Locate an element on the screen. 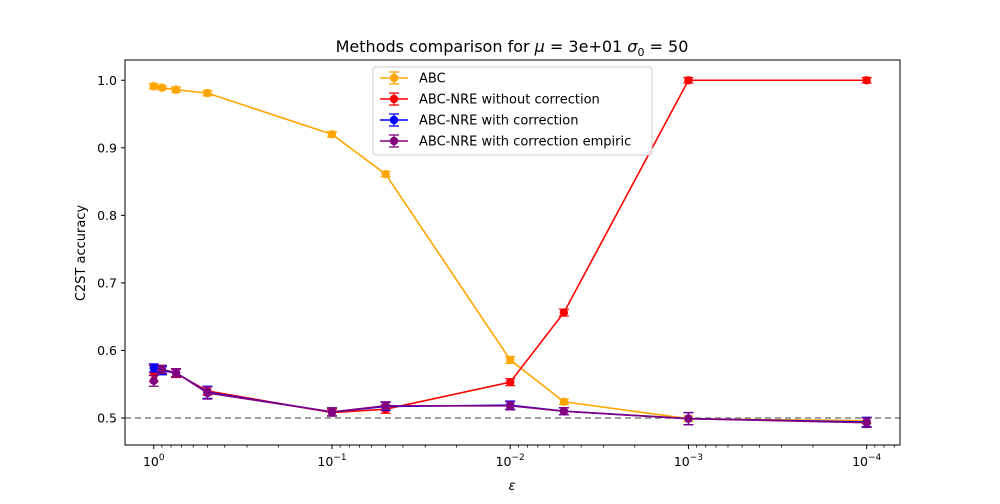 The image size is (1000, 504). y-tick-label: 0.9 is located at coordinates (107, 147).